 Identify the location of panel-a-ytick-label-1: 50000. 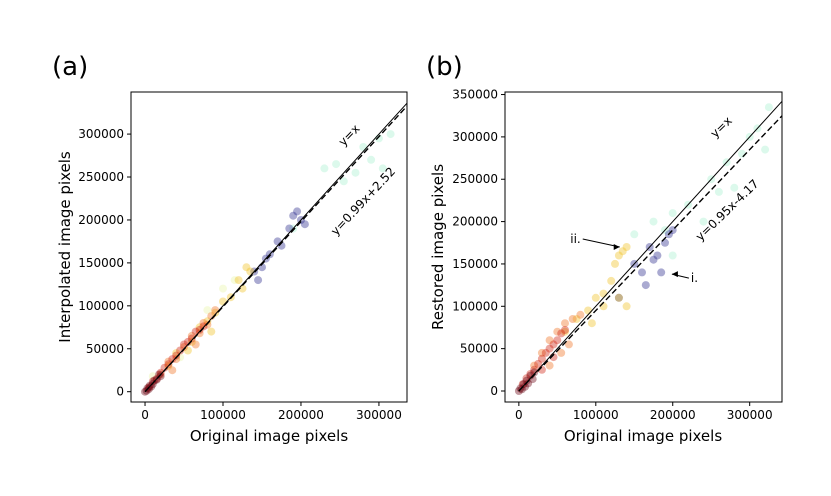
(105, 349).